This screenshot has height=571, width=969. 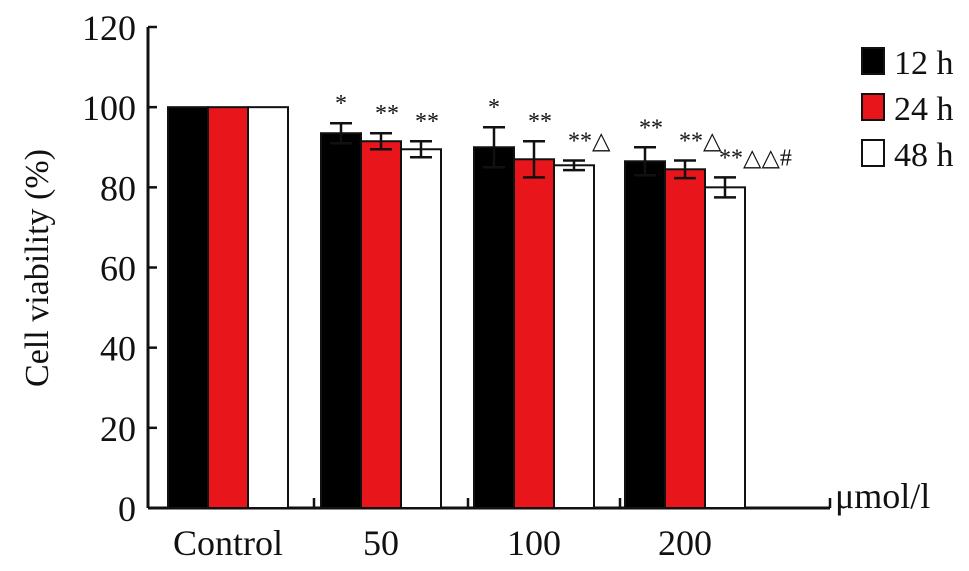 What do you see at coordinates (268, 308) in the screenshot?
I see `bar-48h-Control` at bounding box center [268, 308].